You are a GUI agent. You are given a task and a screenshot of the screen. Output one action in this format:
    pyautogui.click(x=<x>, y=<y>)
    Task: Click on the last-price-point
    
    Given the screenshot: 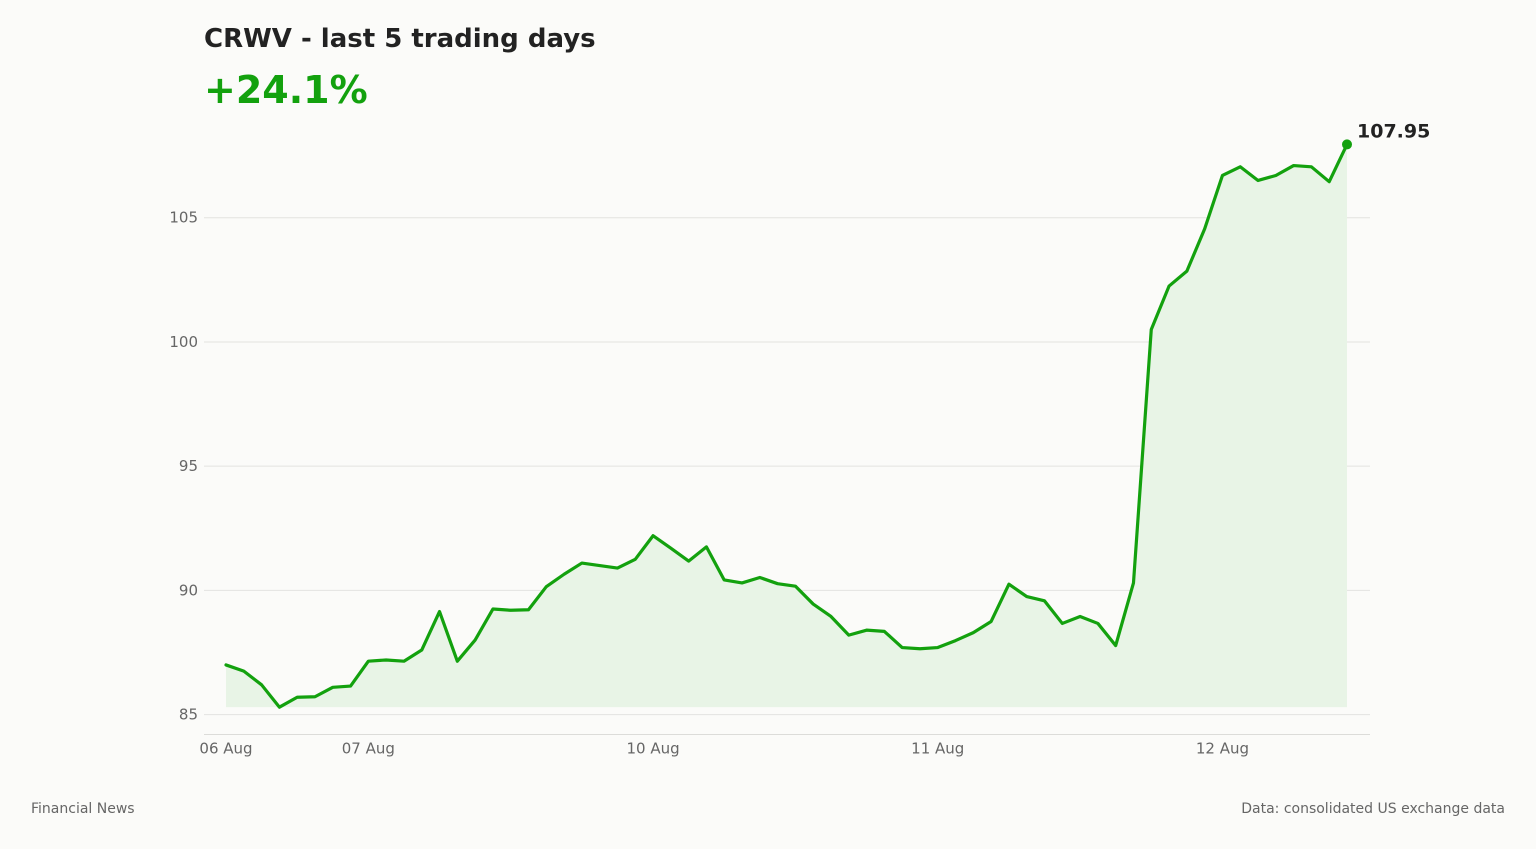 What is the action you would take?
    pyautogui.click(x=1347, y=144)
    